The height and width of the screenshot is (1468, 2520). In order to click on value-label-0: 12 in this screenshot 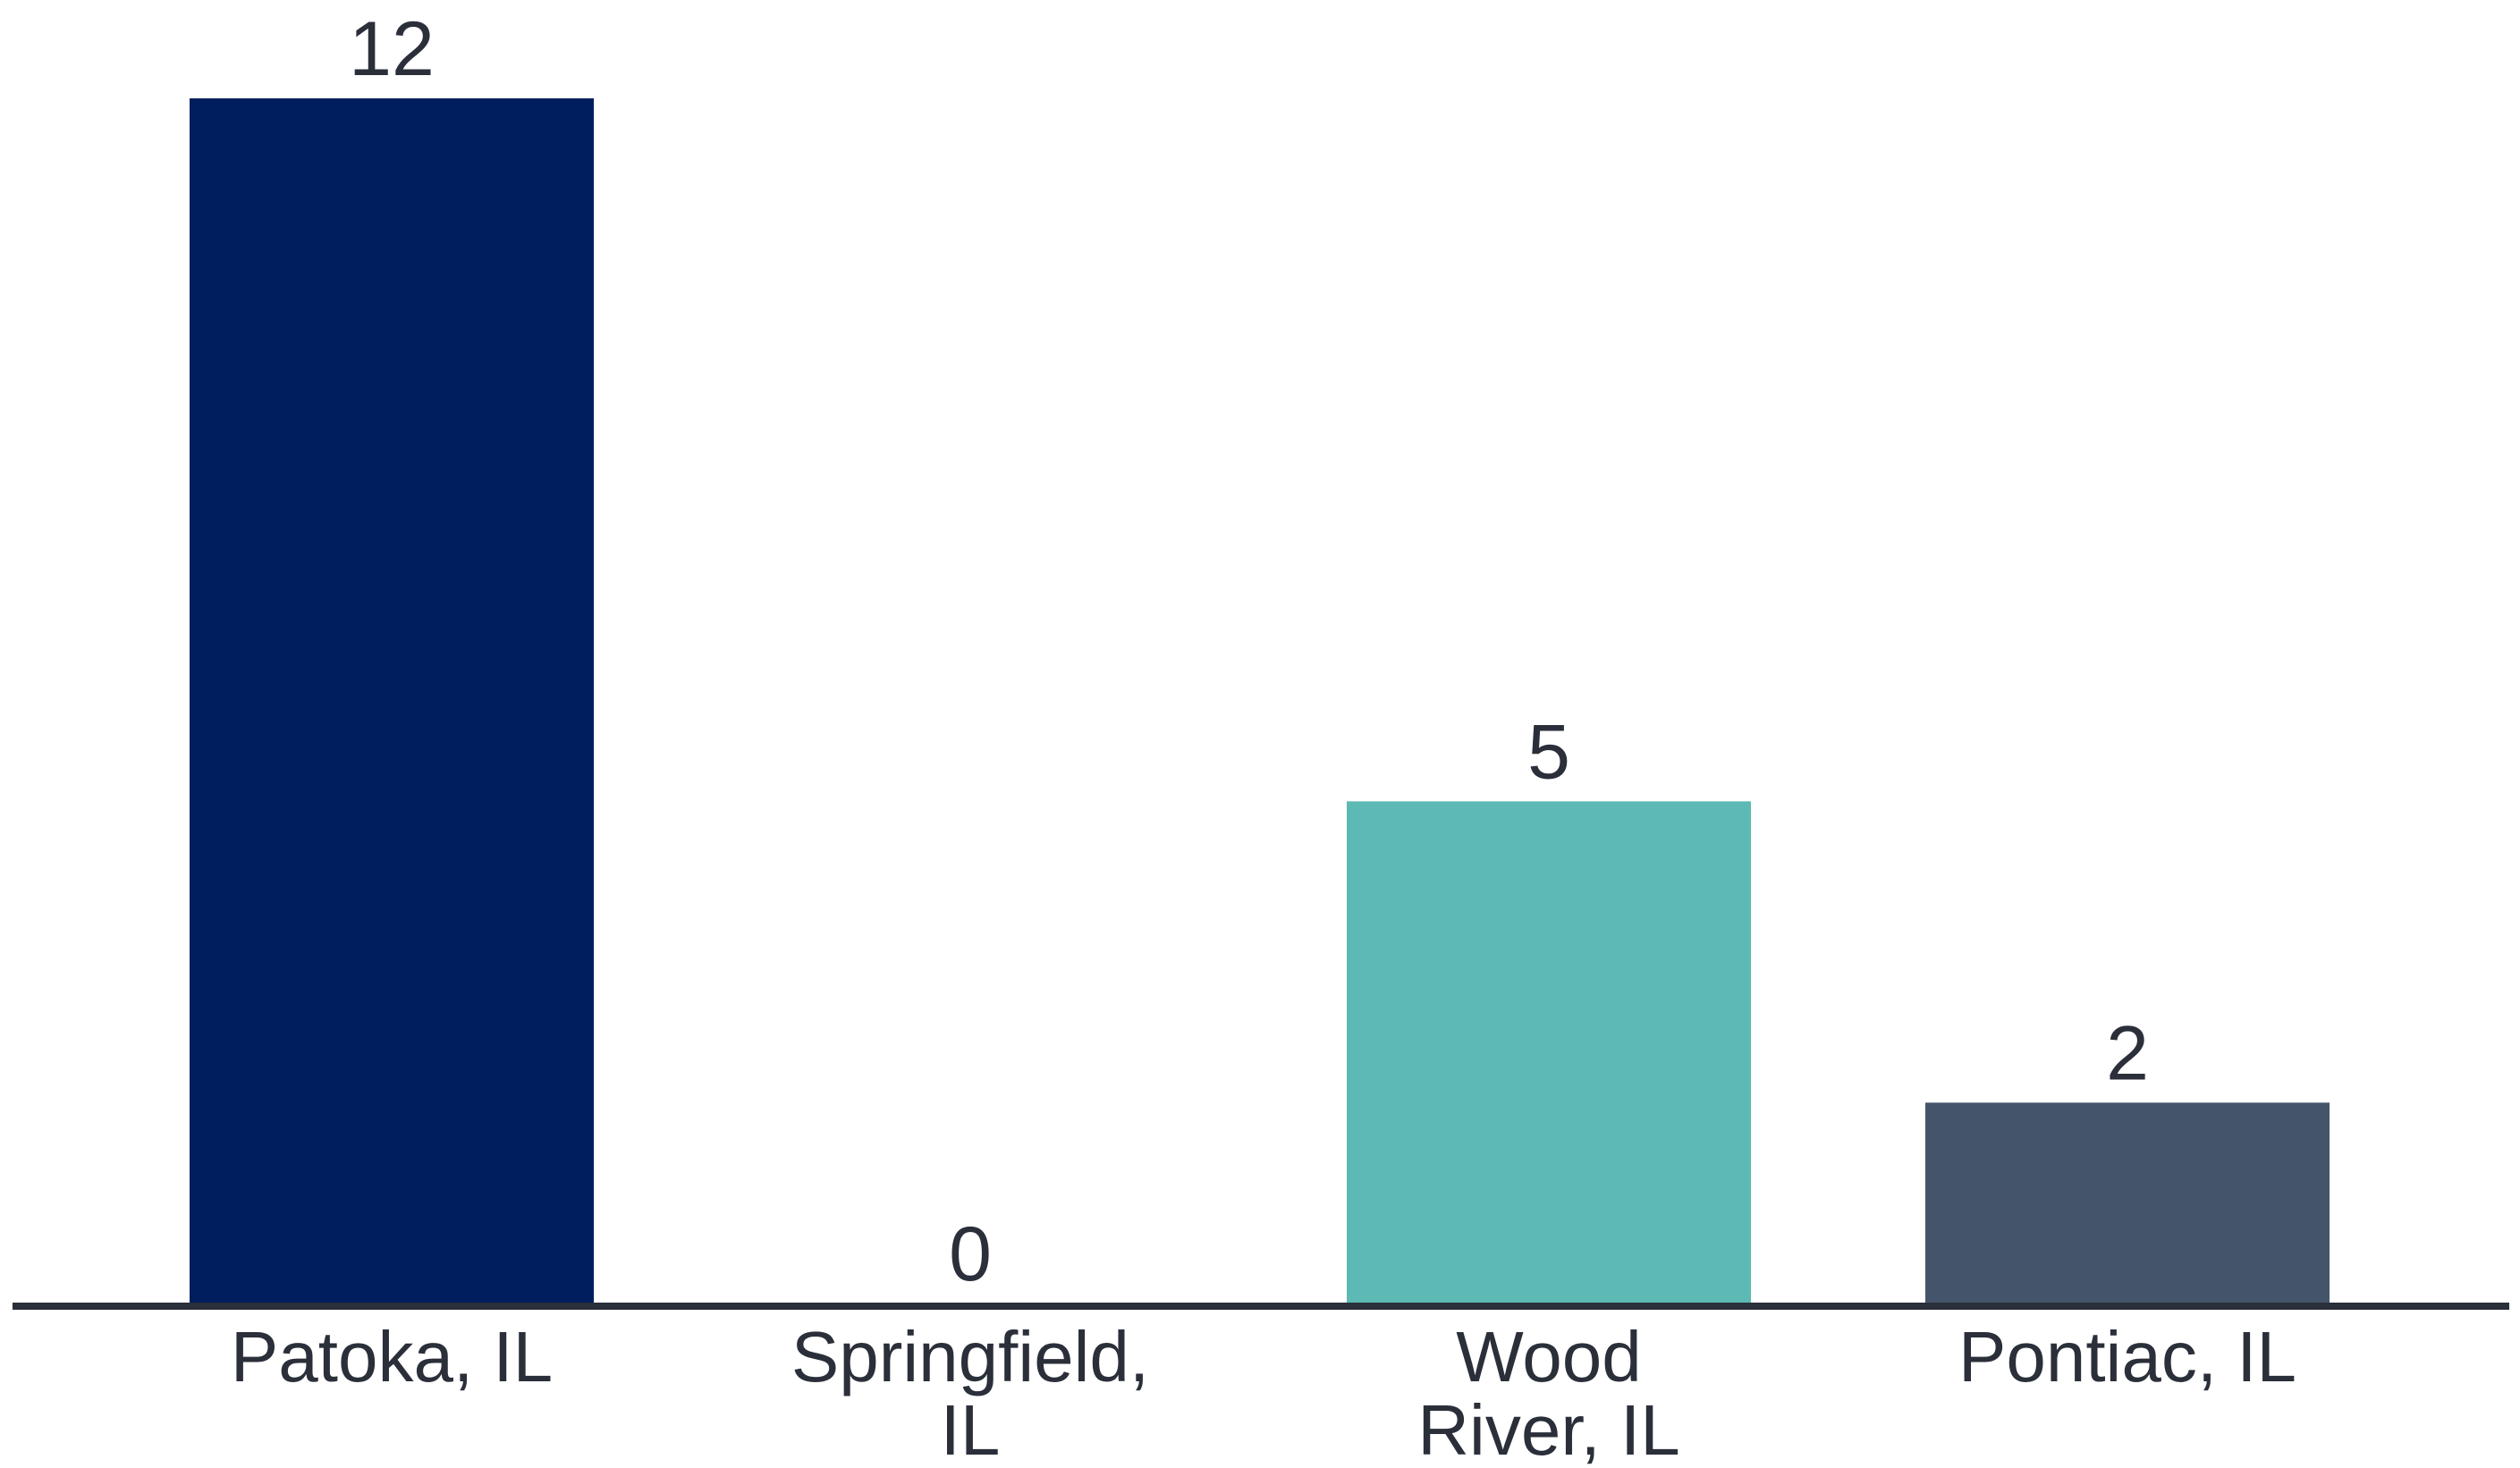, I will do `click(392, 49)`.